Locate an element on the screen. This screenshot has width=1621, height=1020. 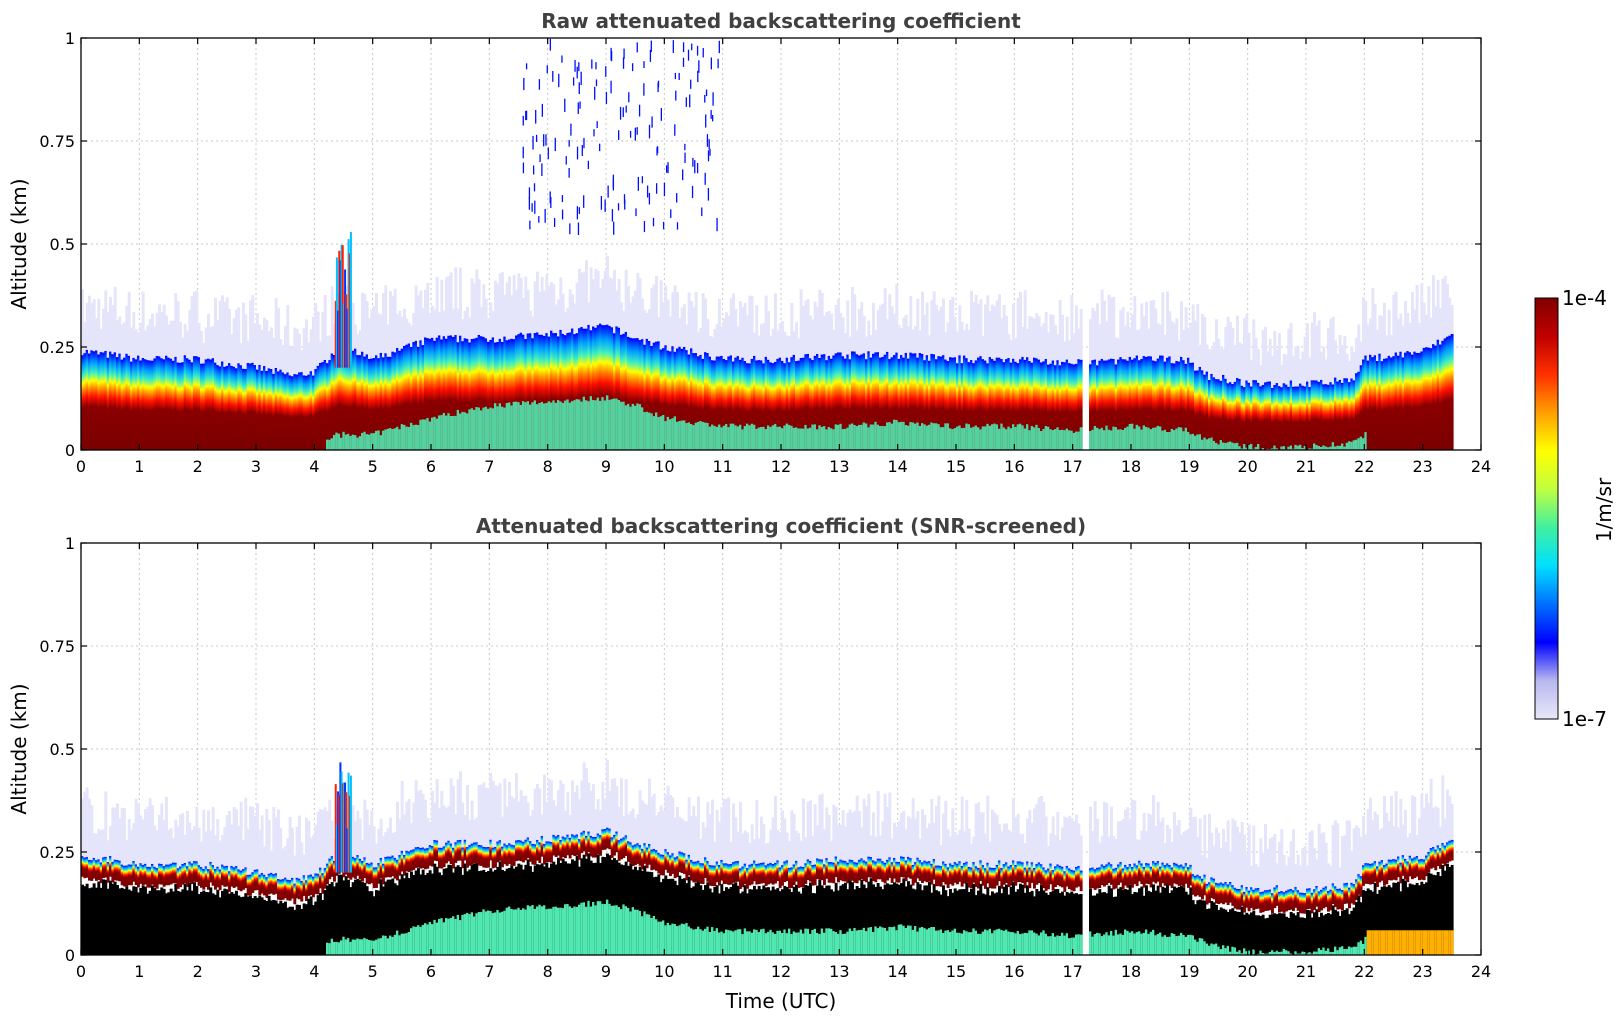
x-tick-label: 18 is located at coordinates (1131, 971).